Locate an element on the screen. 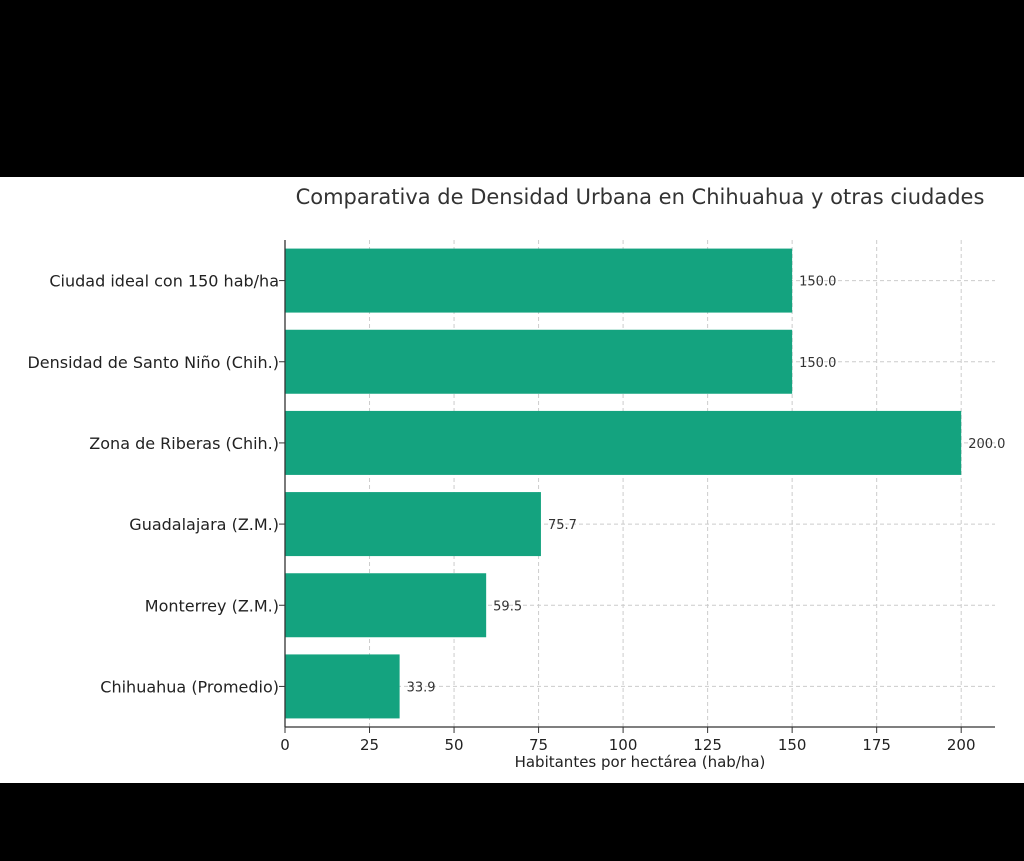  x-tick-label: 0 is located at coordinates (285, 745).